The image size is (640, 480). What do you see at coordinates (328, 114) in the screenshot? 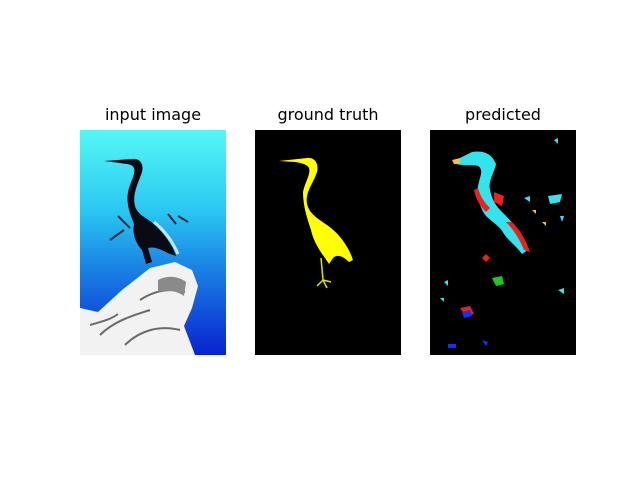
I see `panel-title-ground-truth: ground truth` at bounding box center [328, 114].